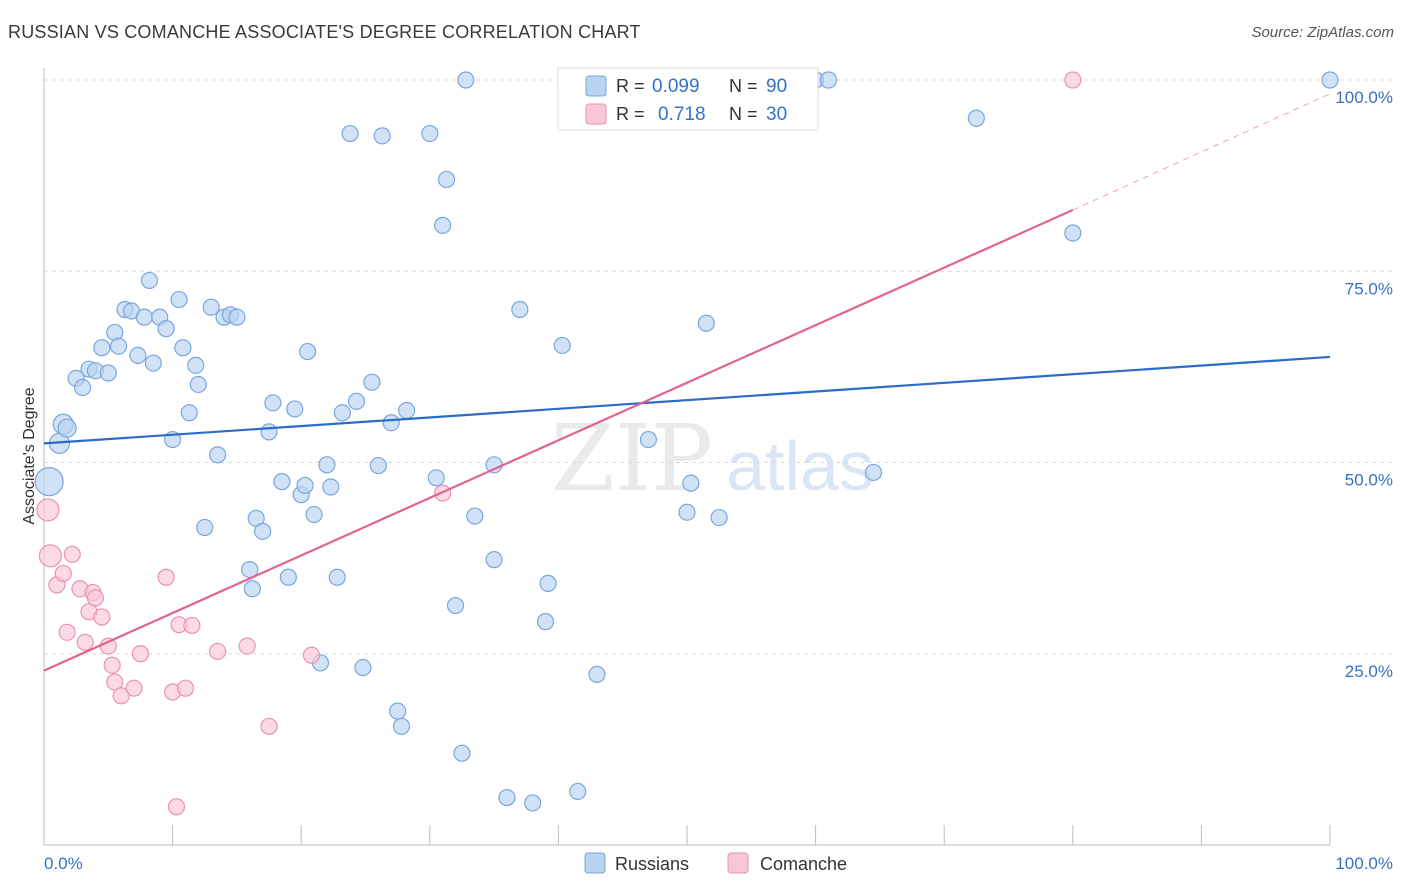 This screenshot has width=1406, height=892. Describe the element at coordinates (1364, 384) in the screenshot. I see `y-tick-labels: 25.0% 50.0% 75.0% 100.0%` at that location.